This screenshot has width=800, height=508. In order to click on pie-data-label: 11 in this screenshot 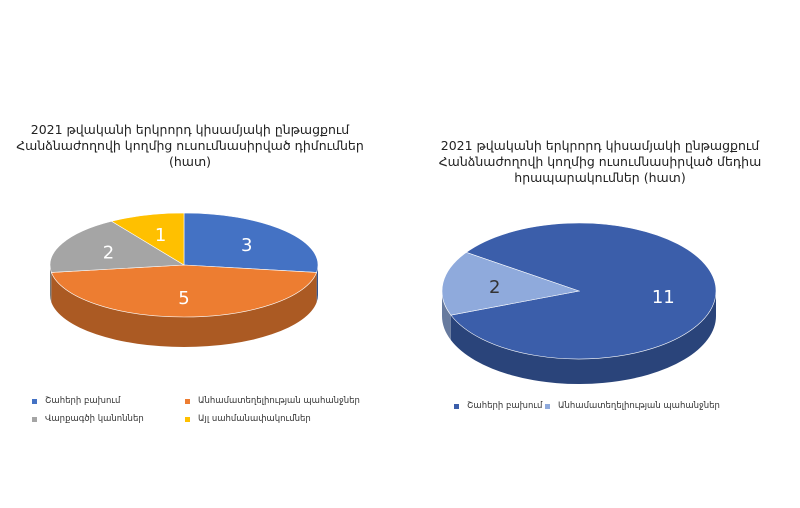, I will do `click(663, 297)`.